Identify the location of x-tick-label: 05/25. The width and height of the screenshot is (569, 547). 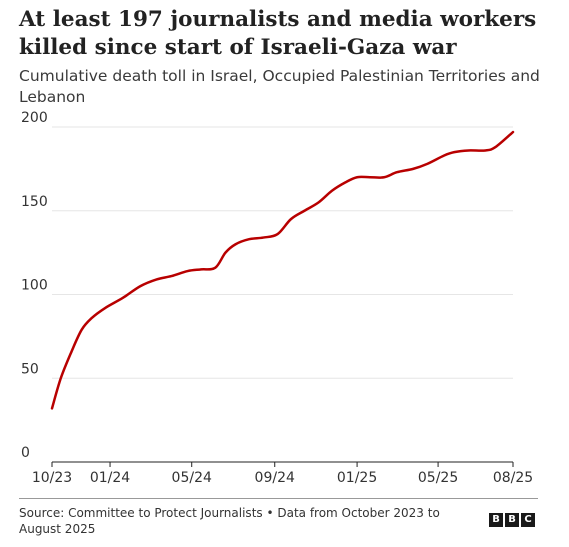
(438, 478).